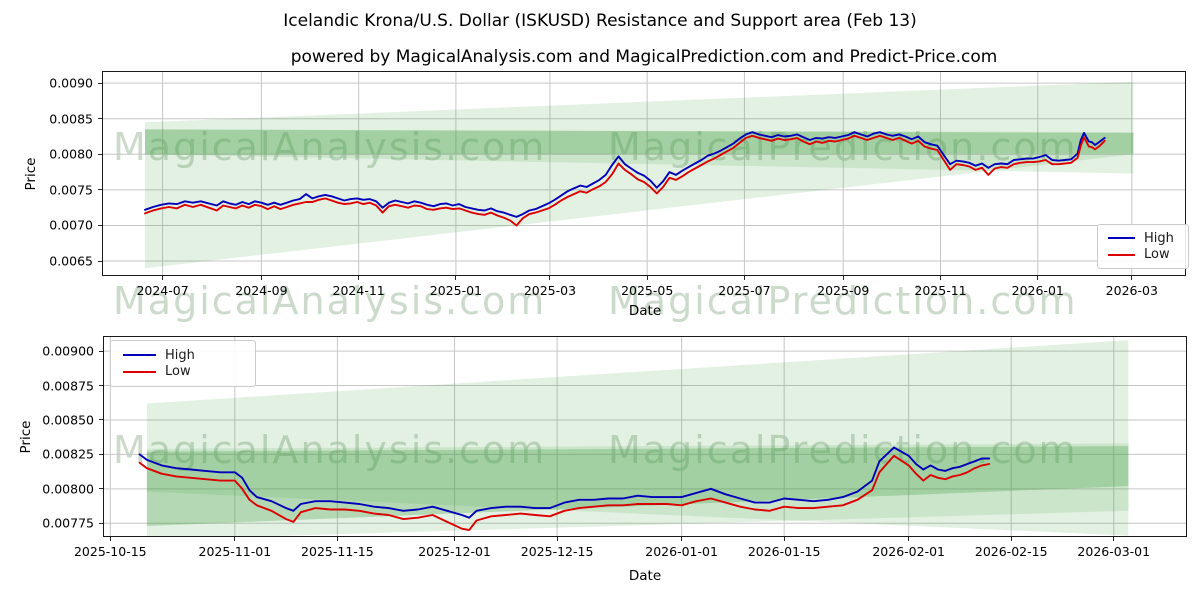 This screenshot has width=1200, height=600. What do you see at coordinates (1114, 551) in the screenshot?
I see `x-tick-label: 2026-03-01` at bounding box center [1114, 551].